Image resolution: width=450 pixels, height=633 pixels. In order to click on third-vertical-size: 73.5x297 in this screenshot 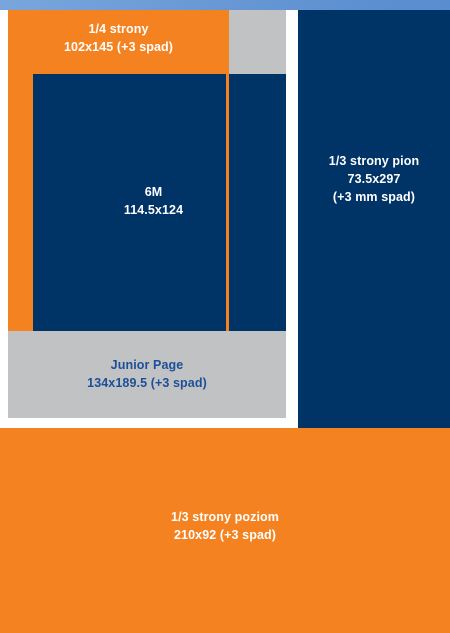, I will do `click(374, 179)`.